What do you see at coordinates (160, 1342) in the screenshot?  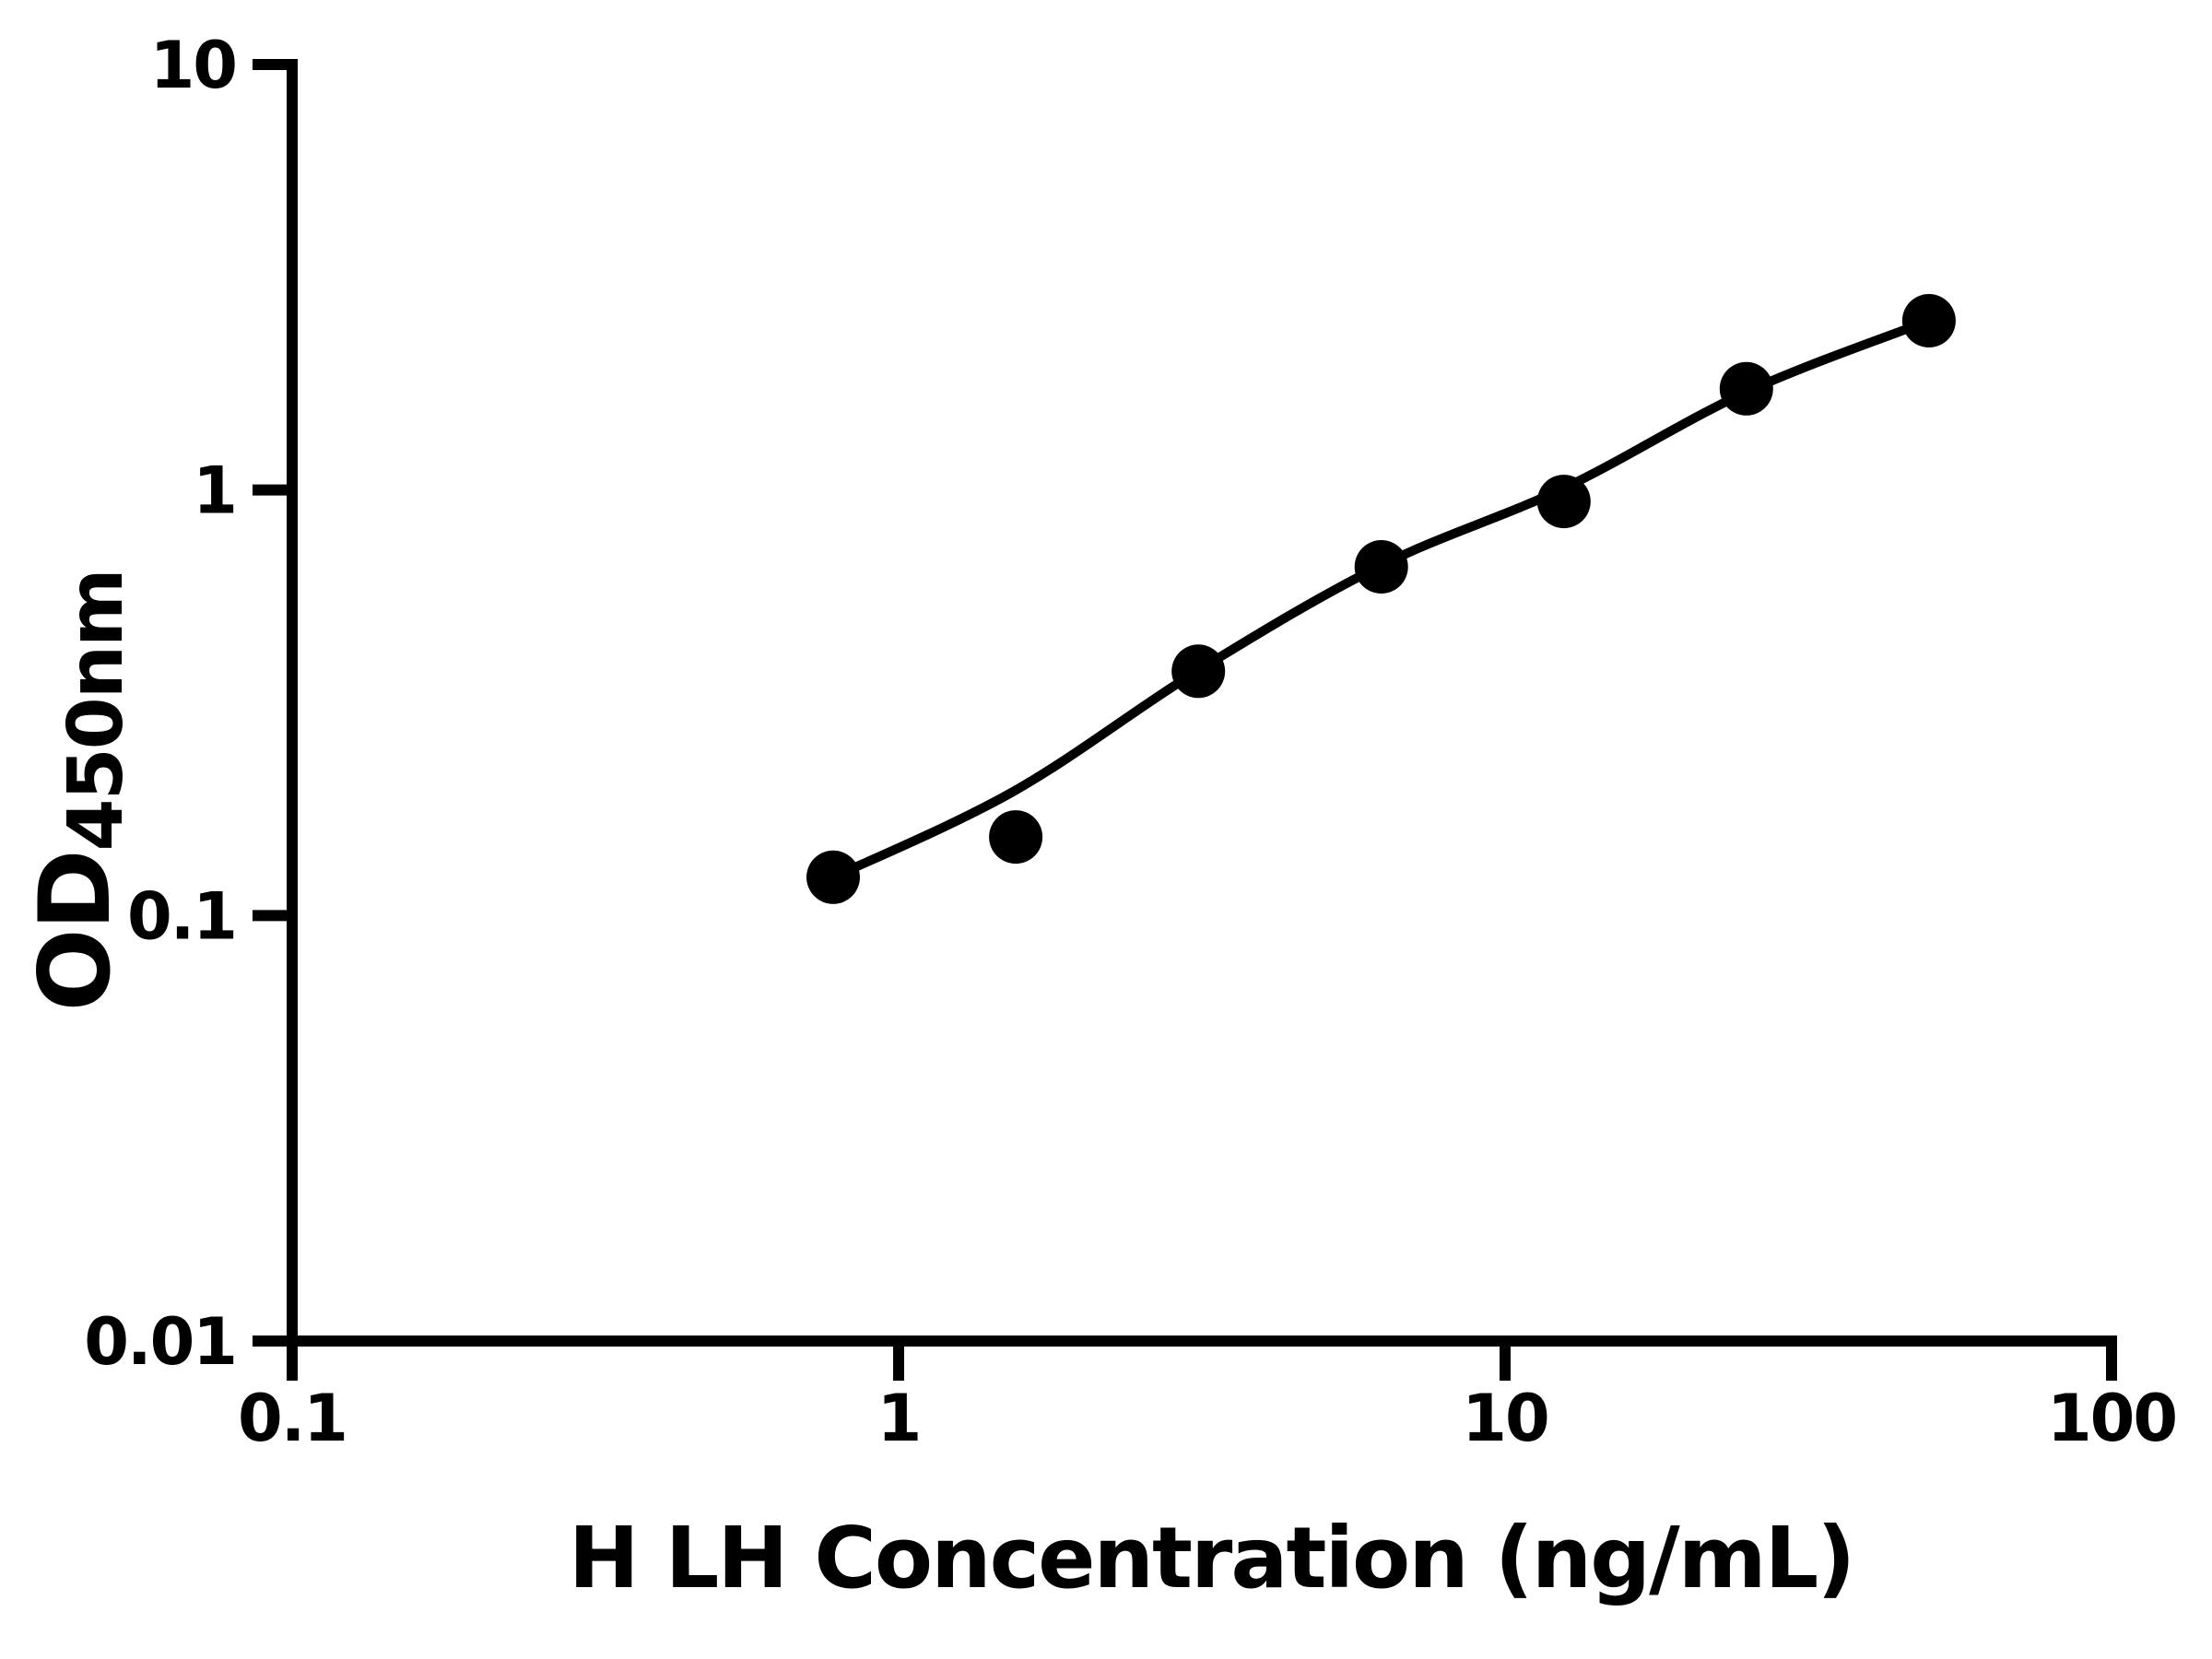 I see `y-tick-label-0.01: 0.01` at bounding box center [160, 1342].